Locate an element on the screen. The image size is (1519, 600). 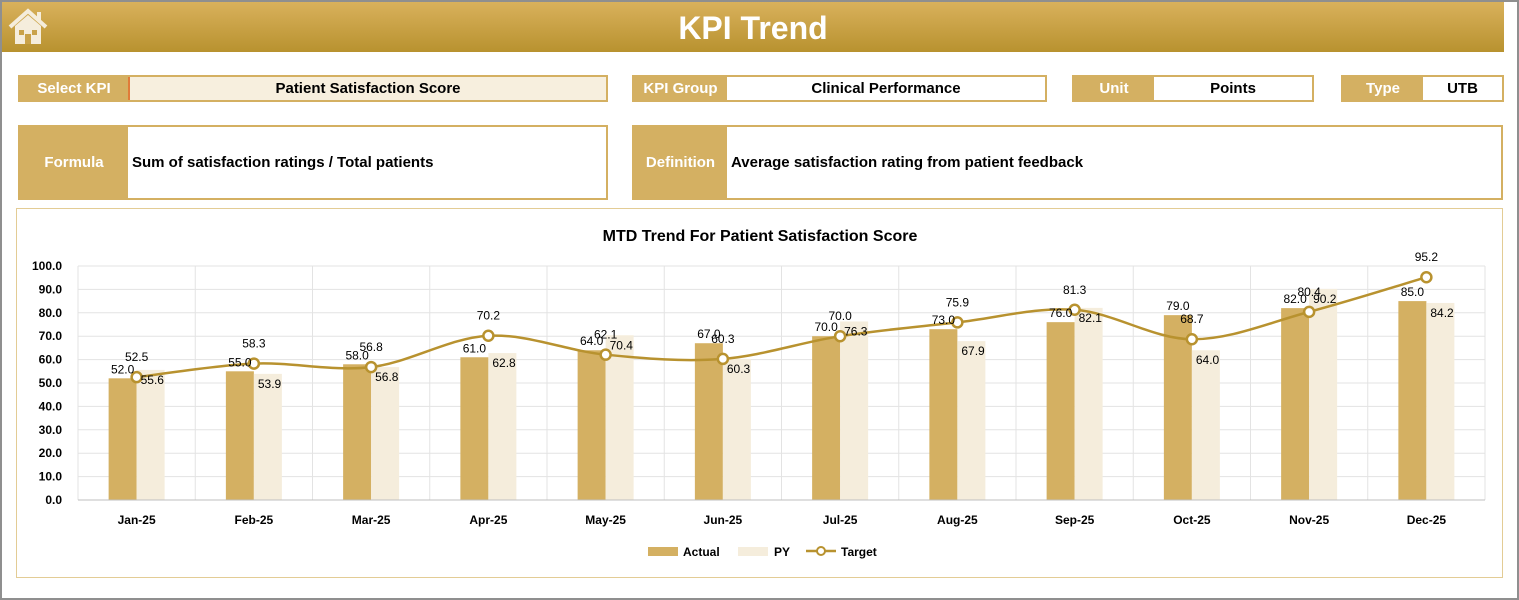
type-field: Type UTB is located at coordinates (1422, 88).